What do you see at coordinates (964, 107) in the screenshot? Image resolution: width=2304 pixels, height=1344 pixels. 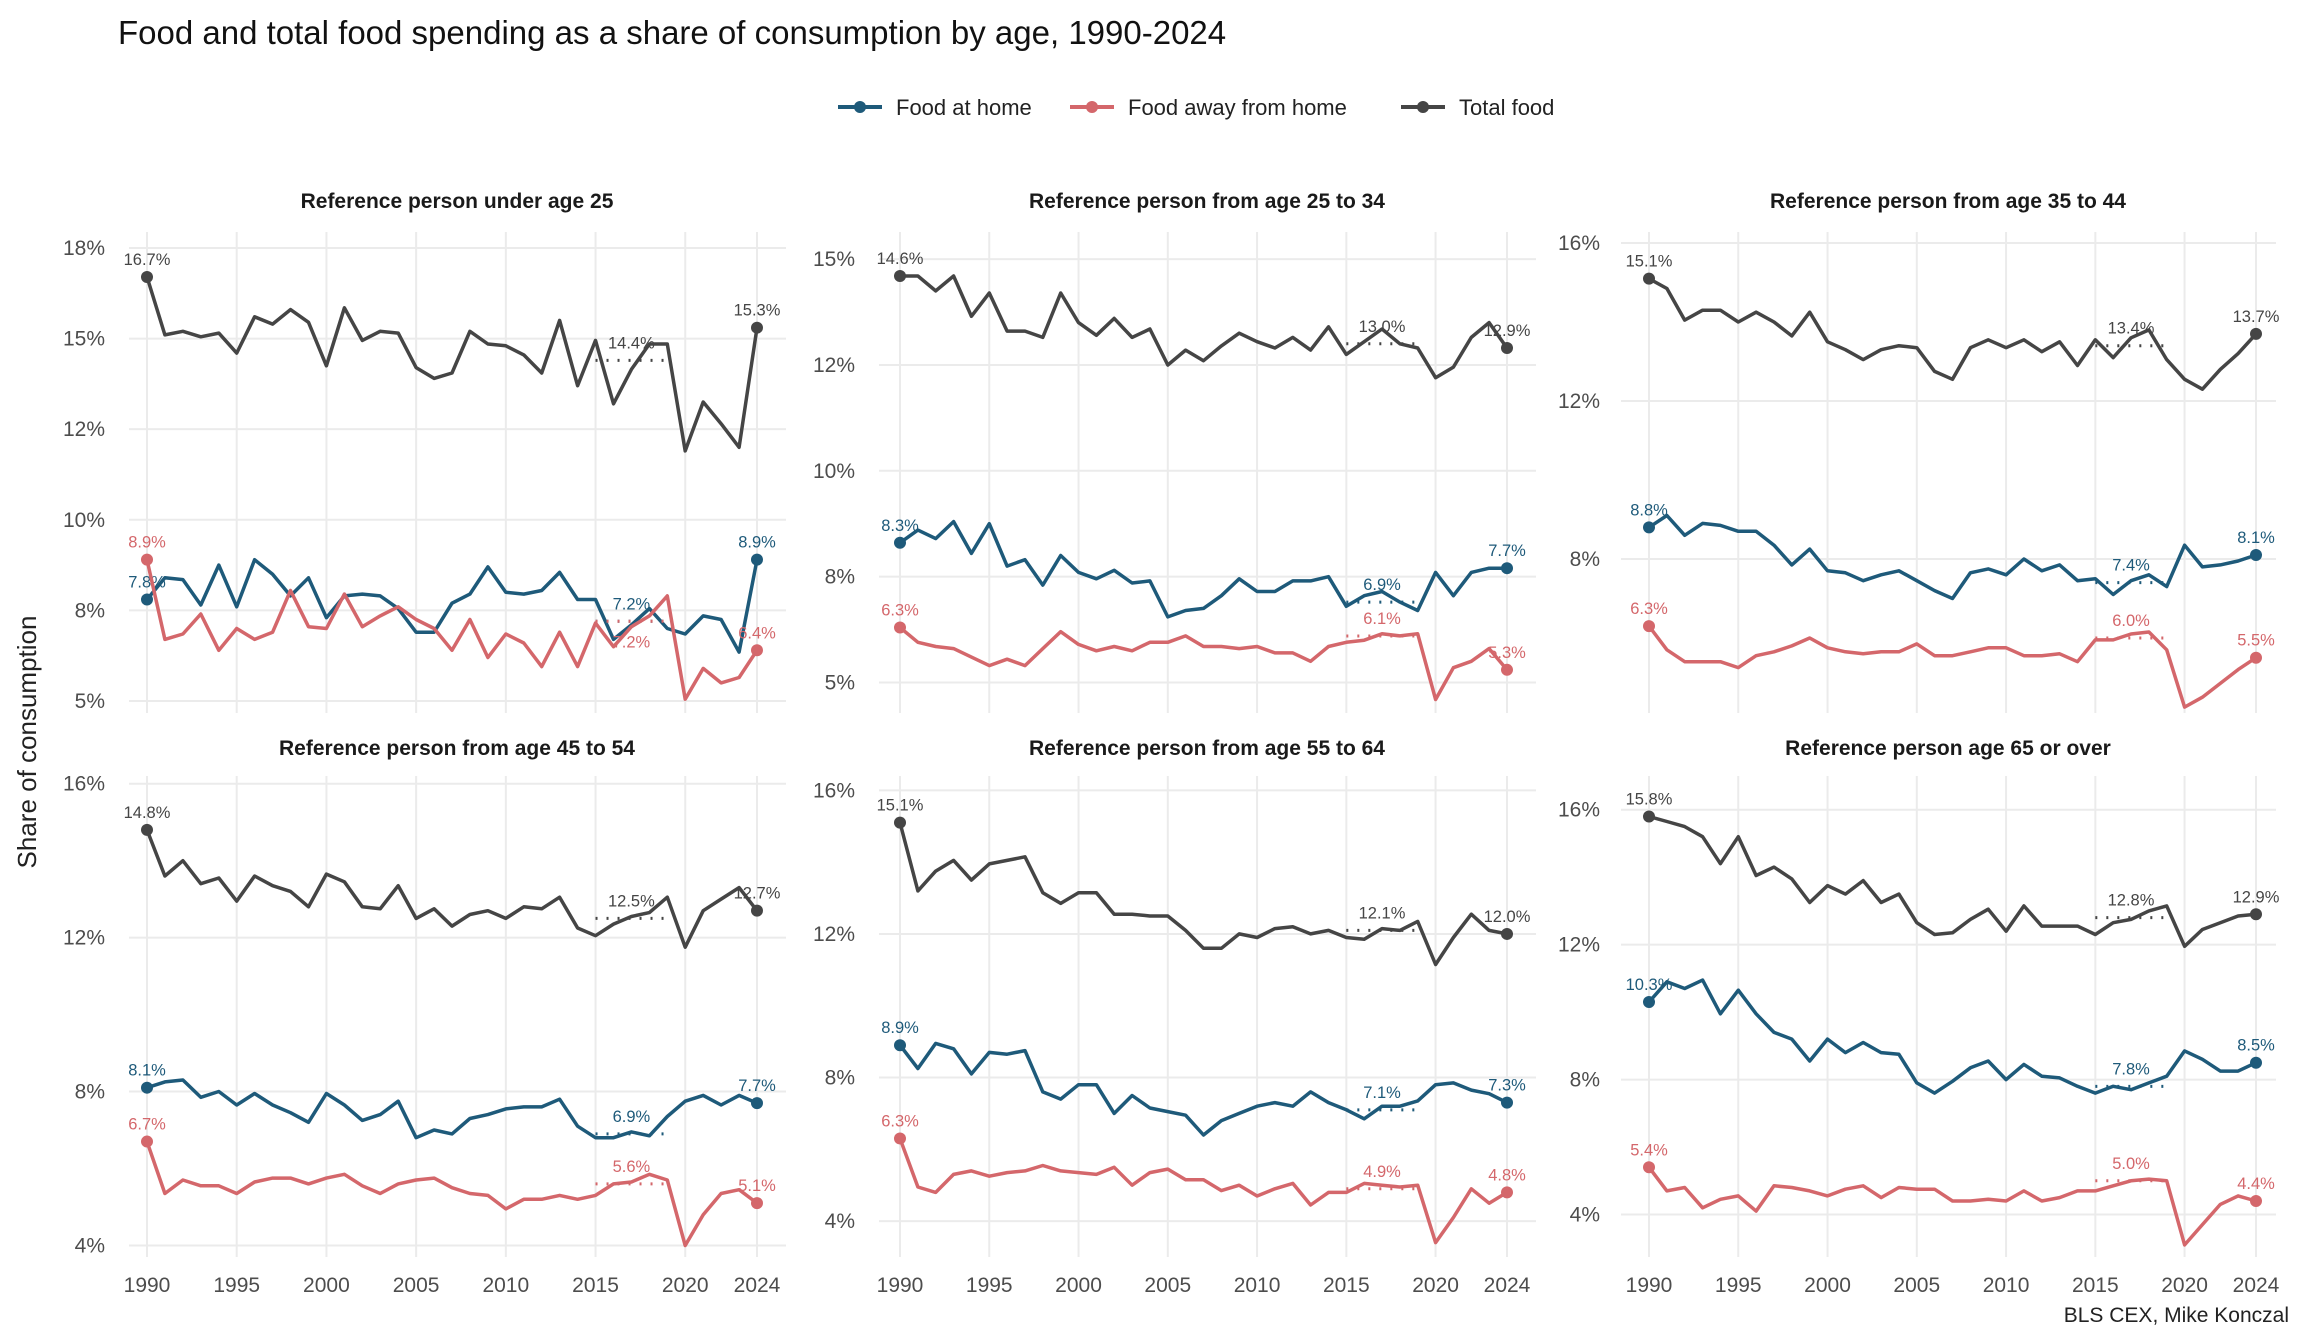 I see `legend-label: Food at home` at bounding box center [964, 107].